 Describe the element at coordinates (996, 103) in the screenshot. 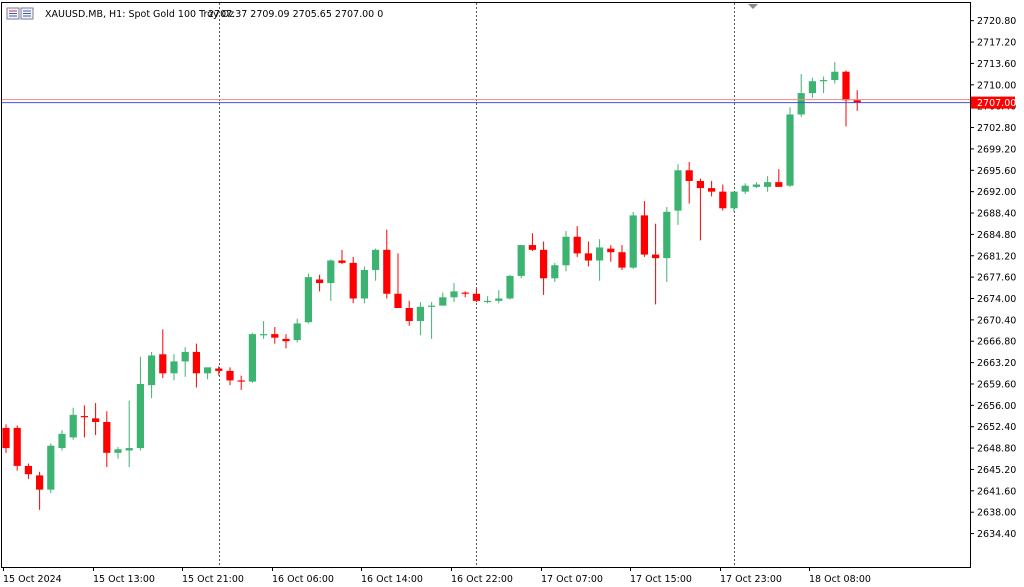

I see `current-price-label: 2707.00` at that location.